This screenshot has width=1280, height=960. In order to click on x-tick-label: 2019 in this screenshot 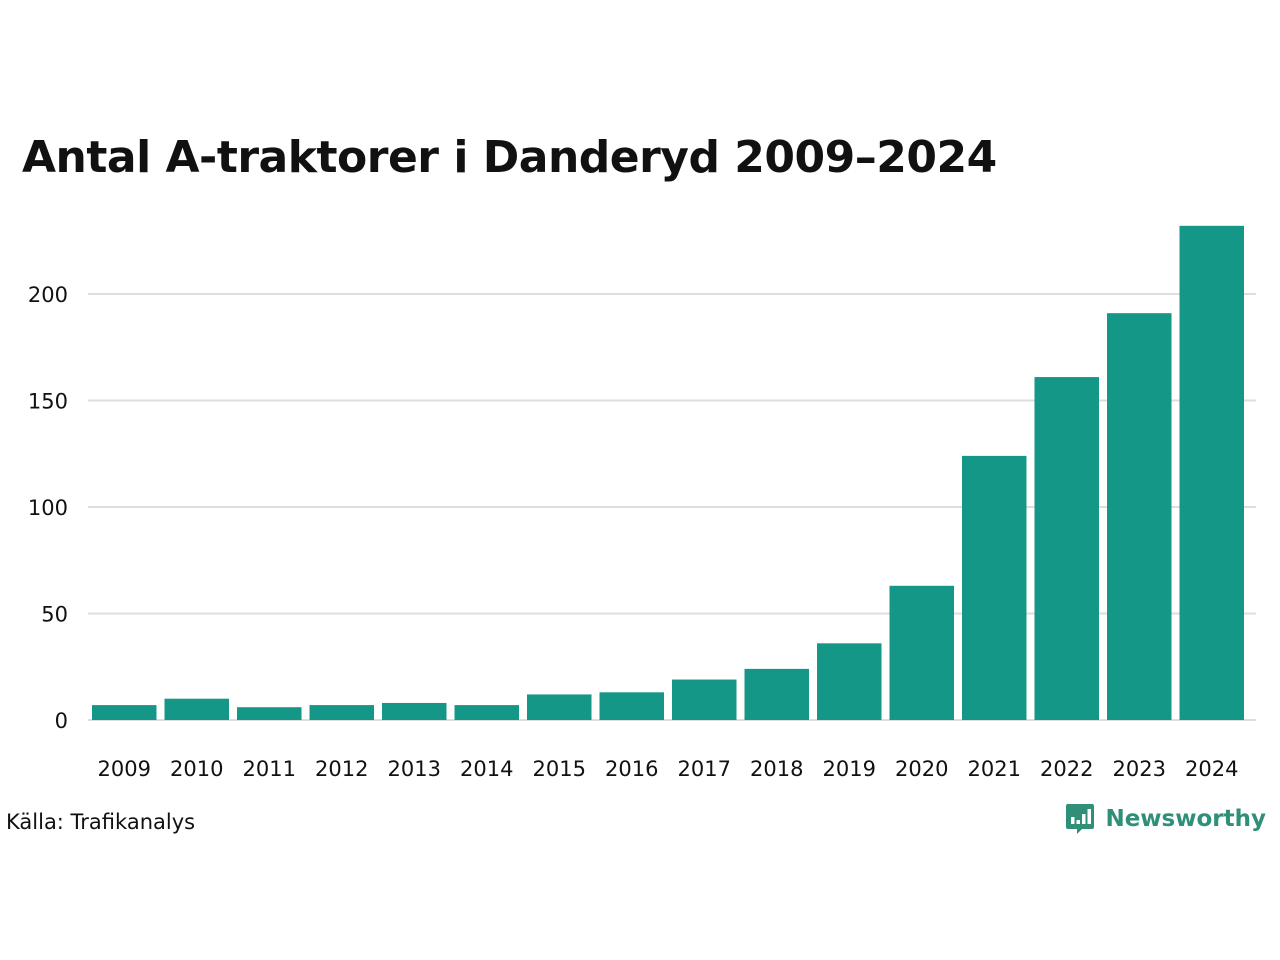, I will do `click(849, 769)`.